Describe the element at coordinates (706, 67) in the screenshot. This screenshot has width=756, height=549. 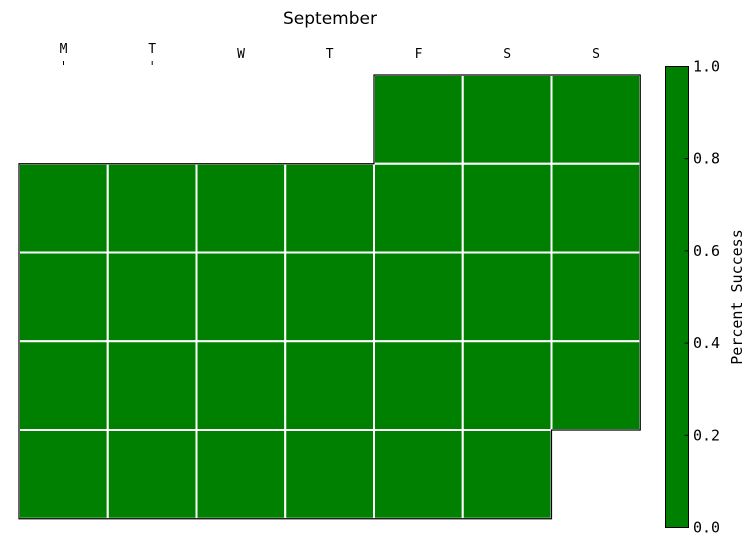
I see `colorbar-tick-label: 1.0` at that location.